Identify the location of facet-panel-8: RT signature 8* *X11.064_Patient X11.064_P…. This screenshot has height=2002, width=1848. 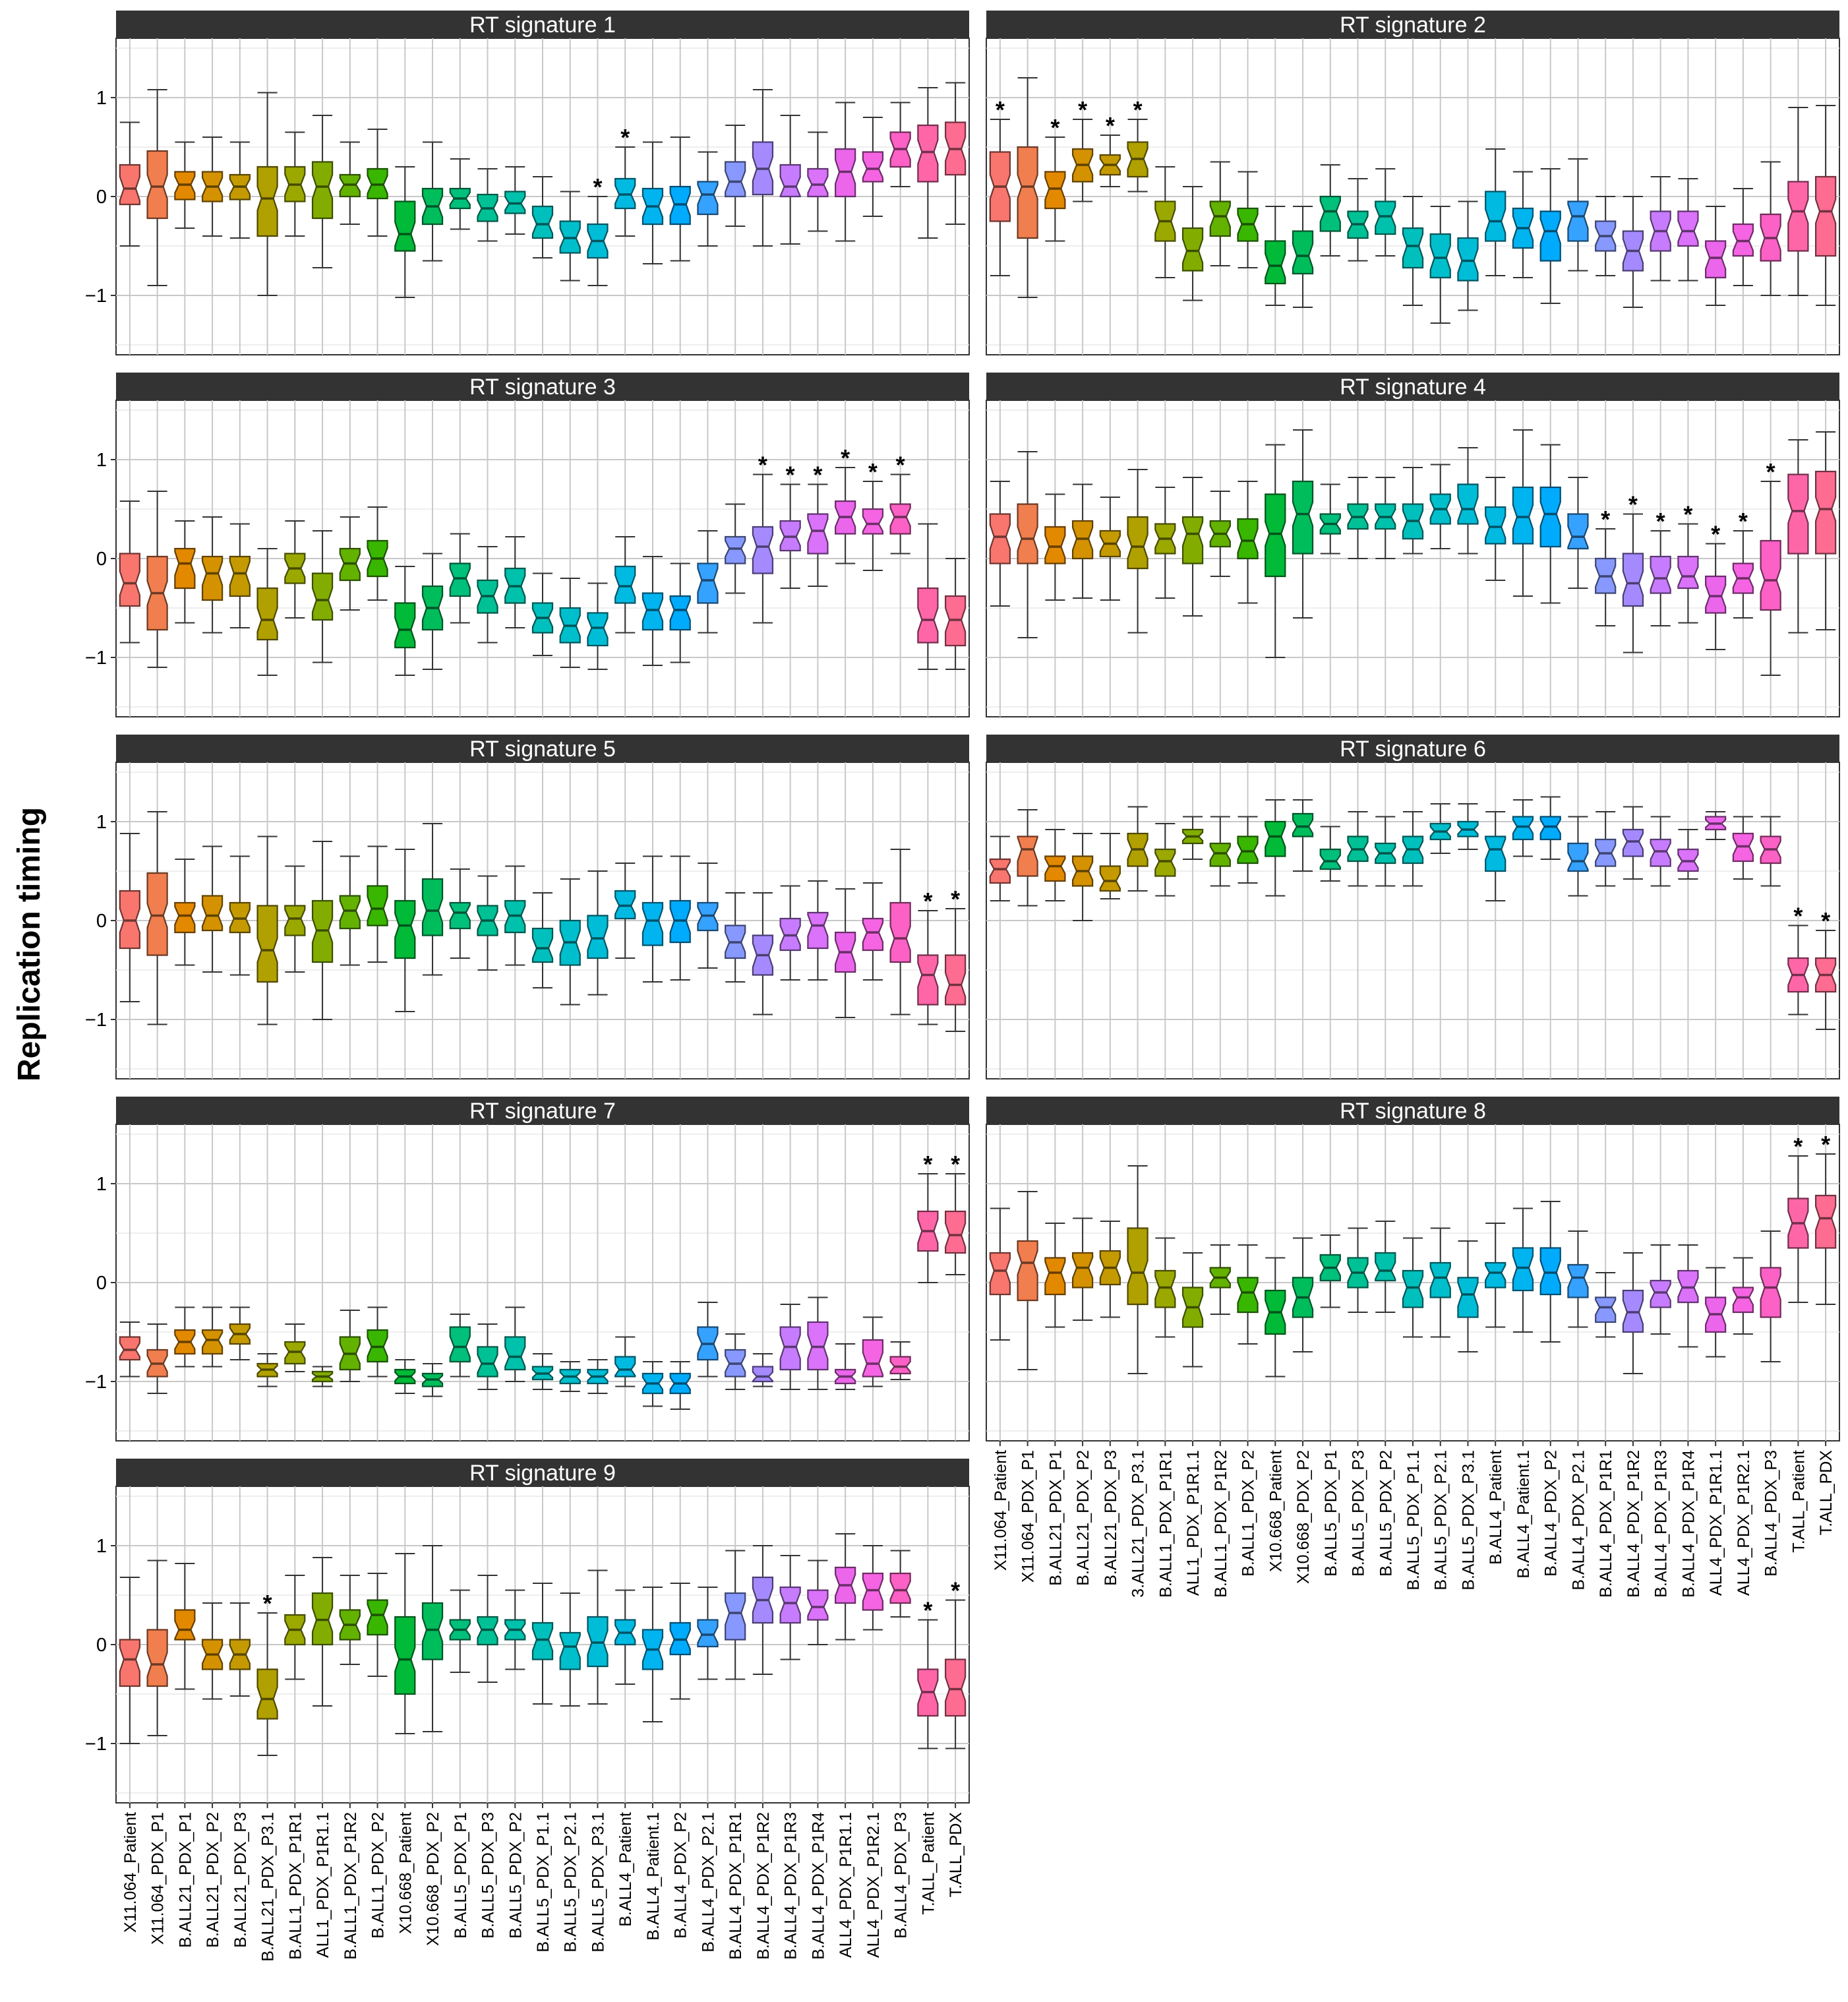
(1413, 1347).